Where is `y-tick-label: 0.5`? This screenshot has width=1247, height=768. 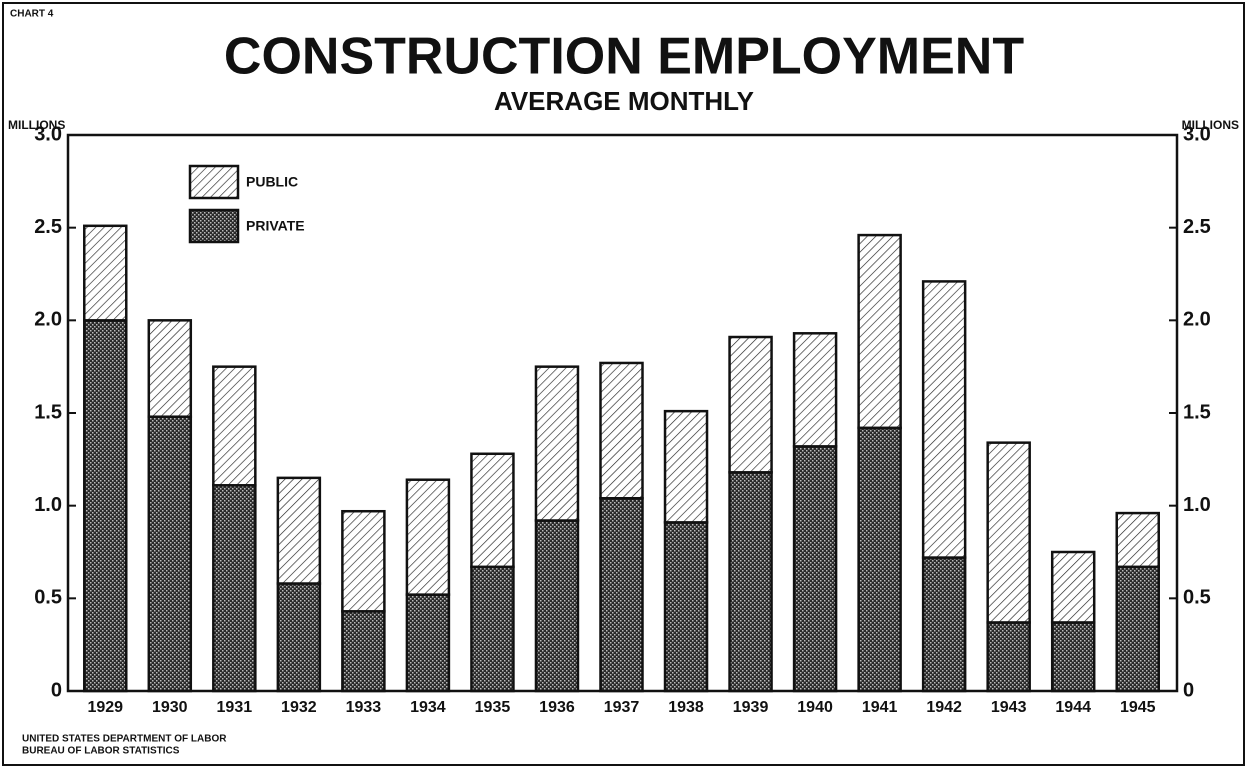
y-tick-label: 0.5 is located at coordinates (48, 598).